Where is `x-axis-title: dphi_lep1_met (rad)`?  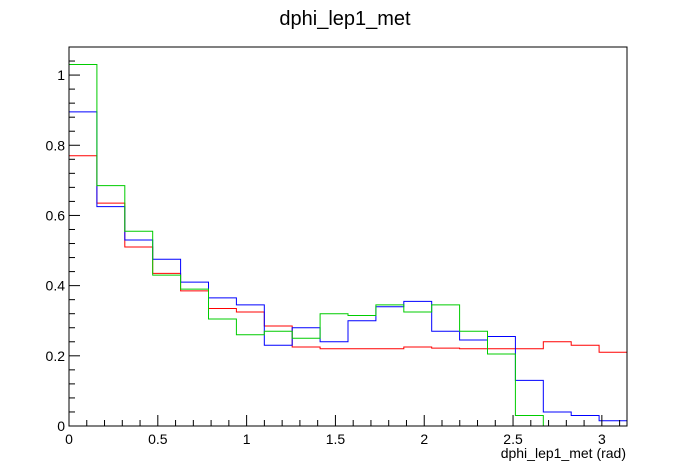
x-axis-title: dphi_lep1_met (rad) is located at coordinates (563, 453).